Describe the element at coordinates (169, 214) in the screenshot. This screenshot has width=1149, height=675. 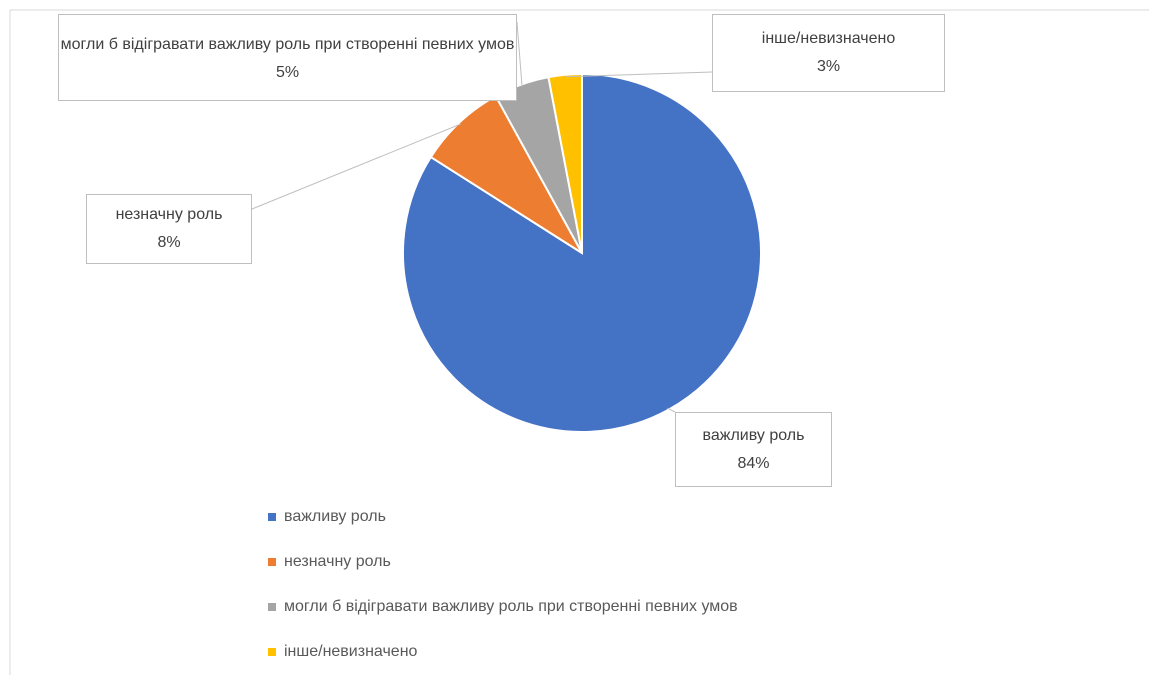
I see `data-label-category: незначну роль` at that location.